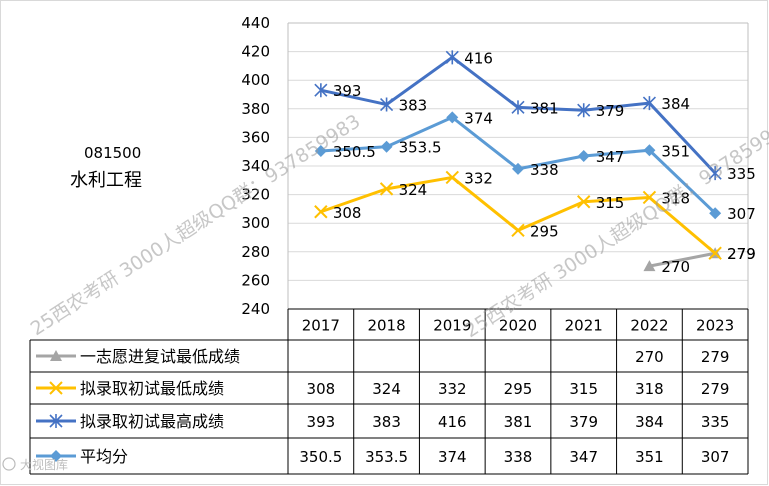 This screenshot has width=769, height=486. I want to click on table-cell: 393, so click(321, 422).